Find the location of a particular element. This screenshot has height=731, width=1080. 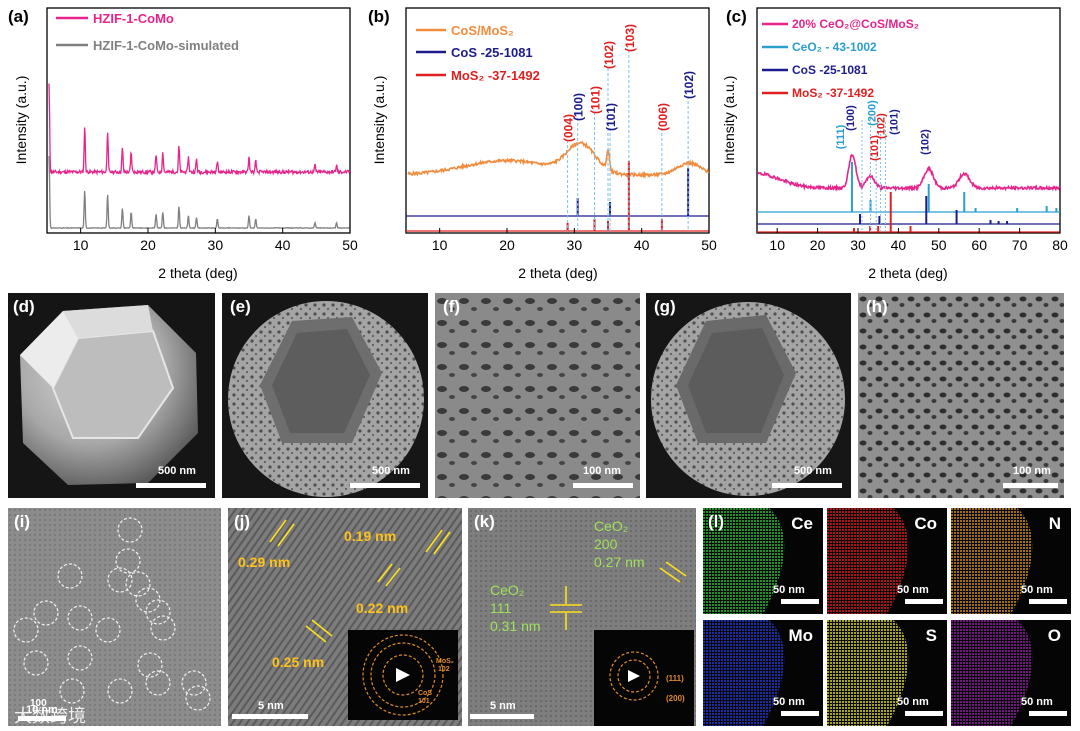

scale-bar-g is located at coordinates (807, 485).